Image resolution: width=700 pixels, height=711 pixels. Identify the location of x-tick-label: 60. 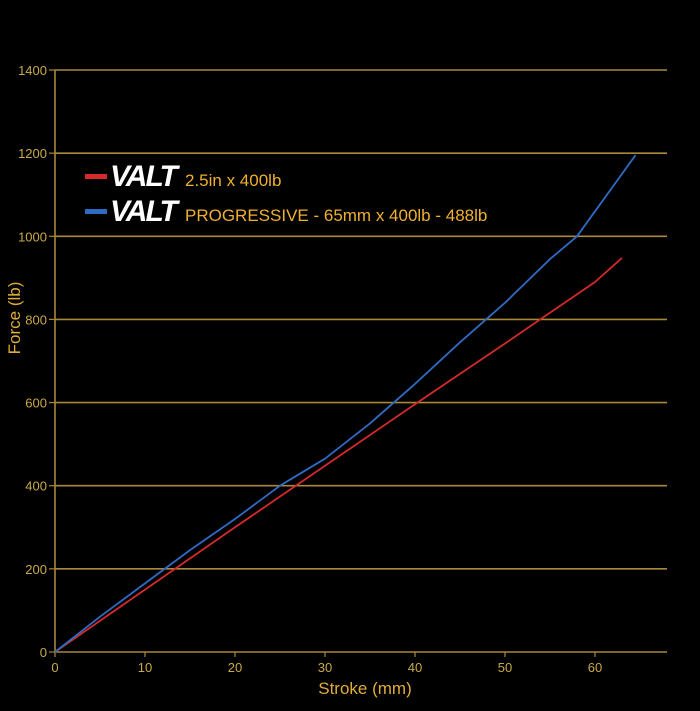
(595, 667).